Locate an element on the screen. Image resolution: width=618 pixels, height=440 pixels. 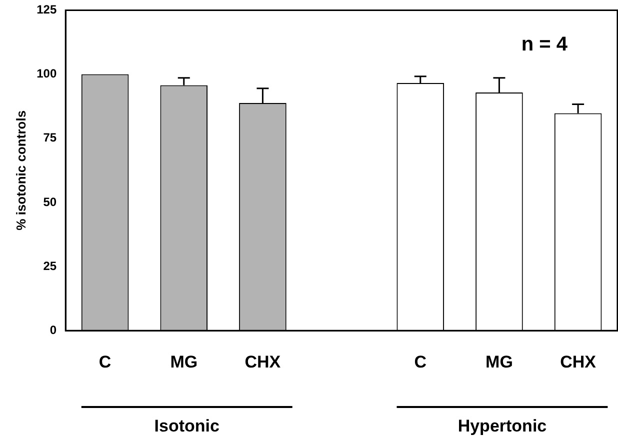
y-tick-label: 100 is located at coordinates (46, 73).